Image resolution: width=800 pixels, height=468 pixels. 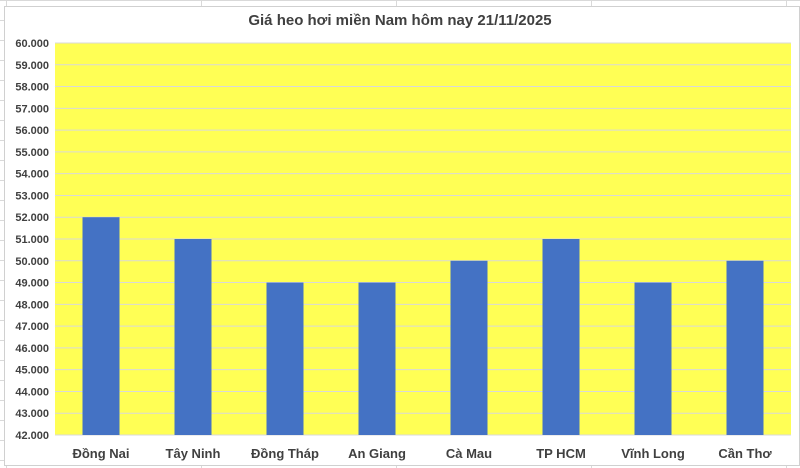 I want to click on y-tick-label: 51.000, so click(x=32, y=240).